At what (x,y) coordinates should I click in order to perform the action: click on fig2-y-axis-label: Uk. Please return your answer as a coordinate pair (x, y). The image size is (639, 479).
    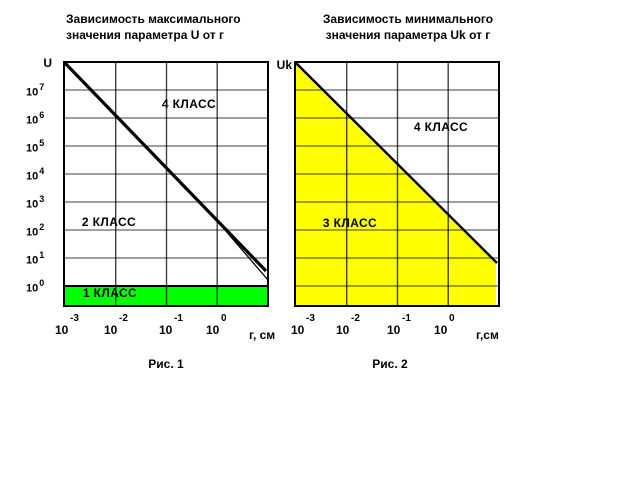
    Looking at the image, I should click on (284, 65).